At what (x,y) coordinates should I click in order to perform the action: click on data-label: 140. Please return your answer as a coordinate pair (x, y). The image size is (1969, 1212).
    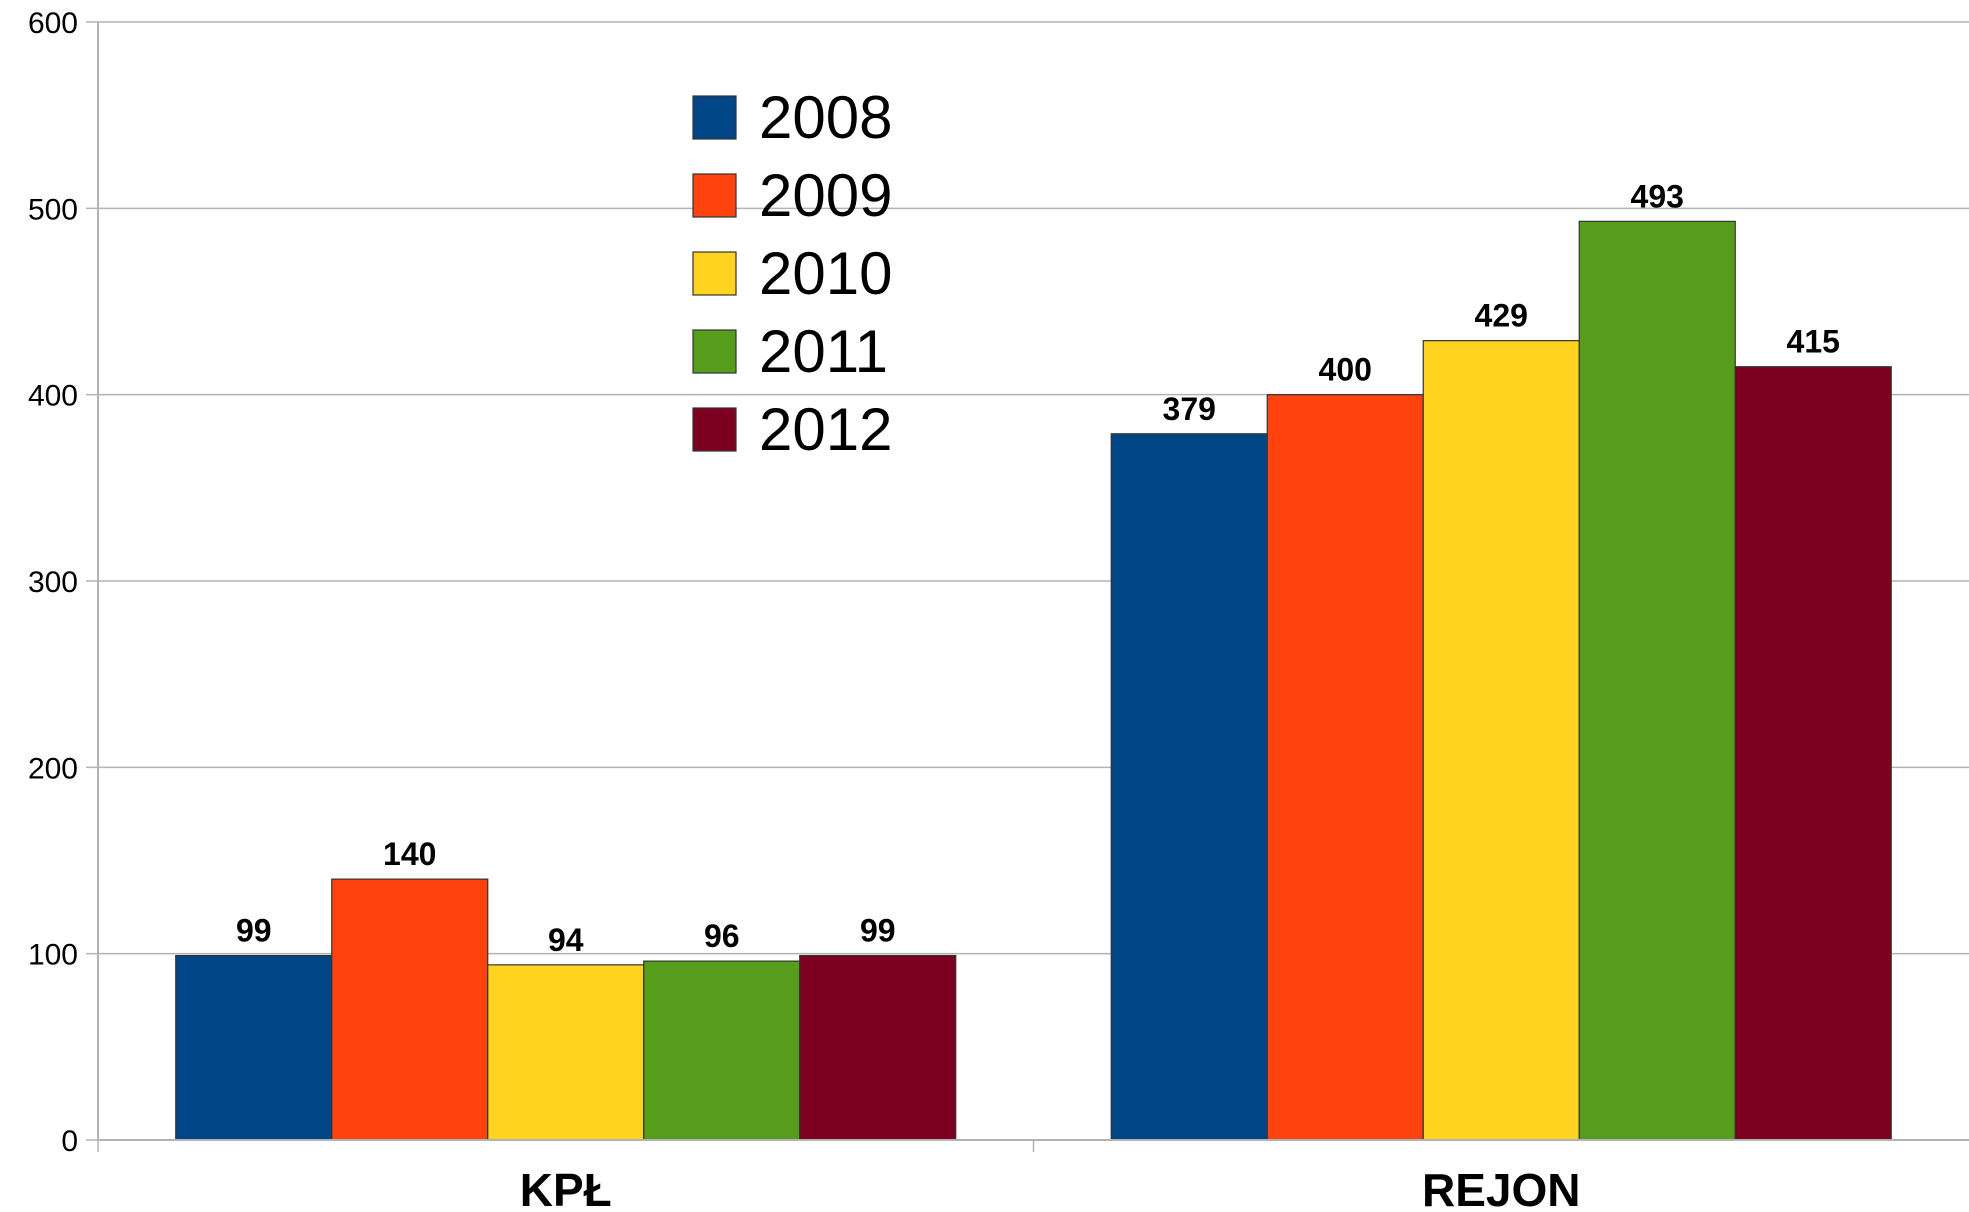
    Looking at the image, I should click on (409, 854).